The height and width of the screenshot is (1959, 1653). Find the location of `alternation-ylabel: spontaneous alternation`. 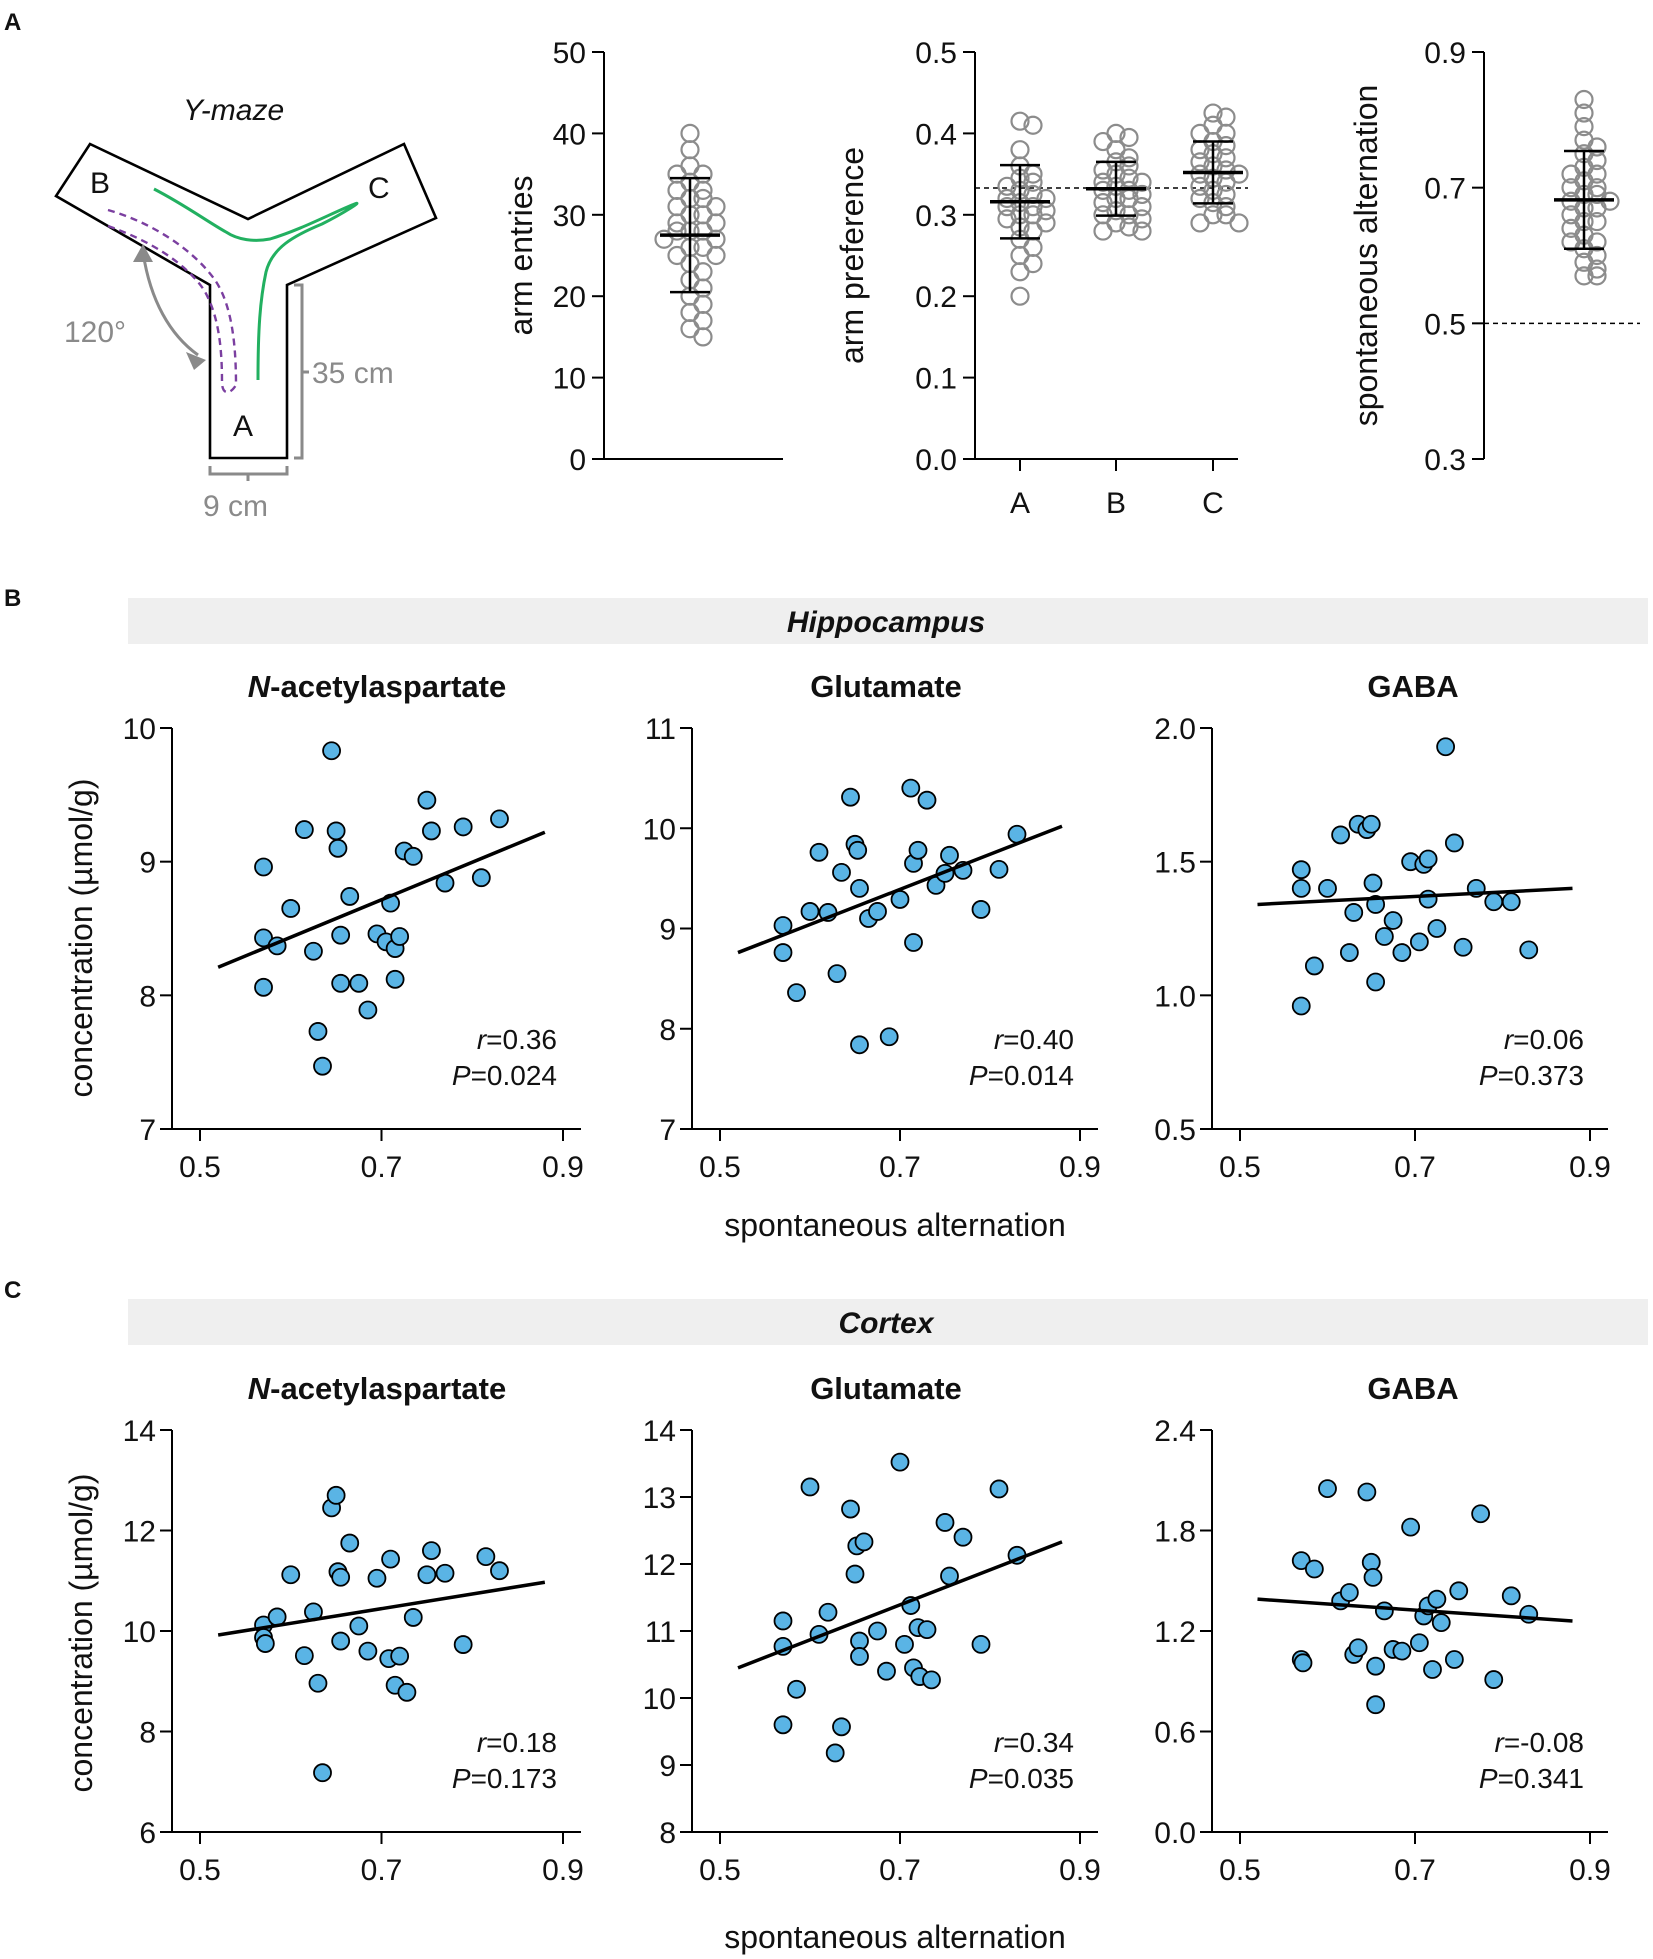

alternation-ylabel: spontaneous alternation is located at coordinates (1366, 256).